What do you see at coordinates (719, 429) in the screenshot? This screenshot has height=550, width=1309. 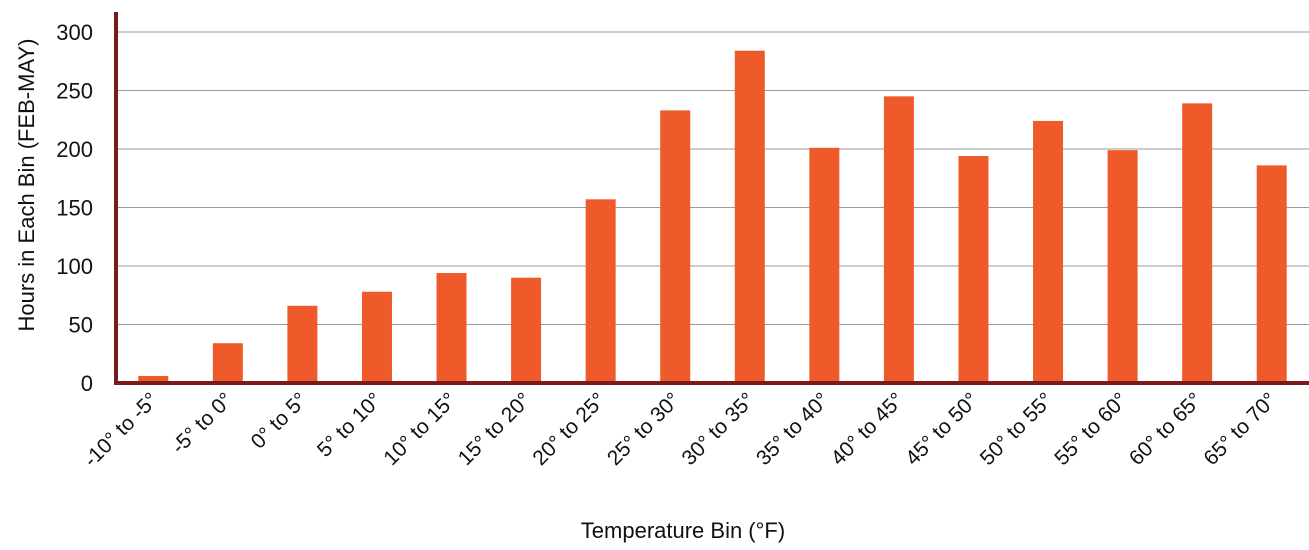 I see `x-tick-label: 30° to 35°` at bounding box center [719, 429].